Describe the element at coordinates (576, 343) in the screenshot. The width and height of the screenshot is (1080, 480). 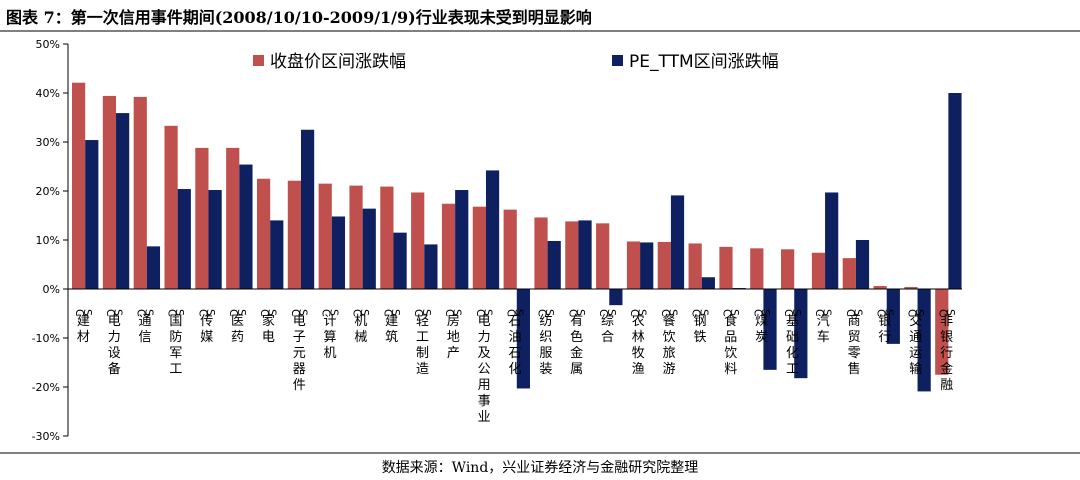
I see `category-label: CS 有色金属` at that location.